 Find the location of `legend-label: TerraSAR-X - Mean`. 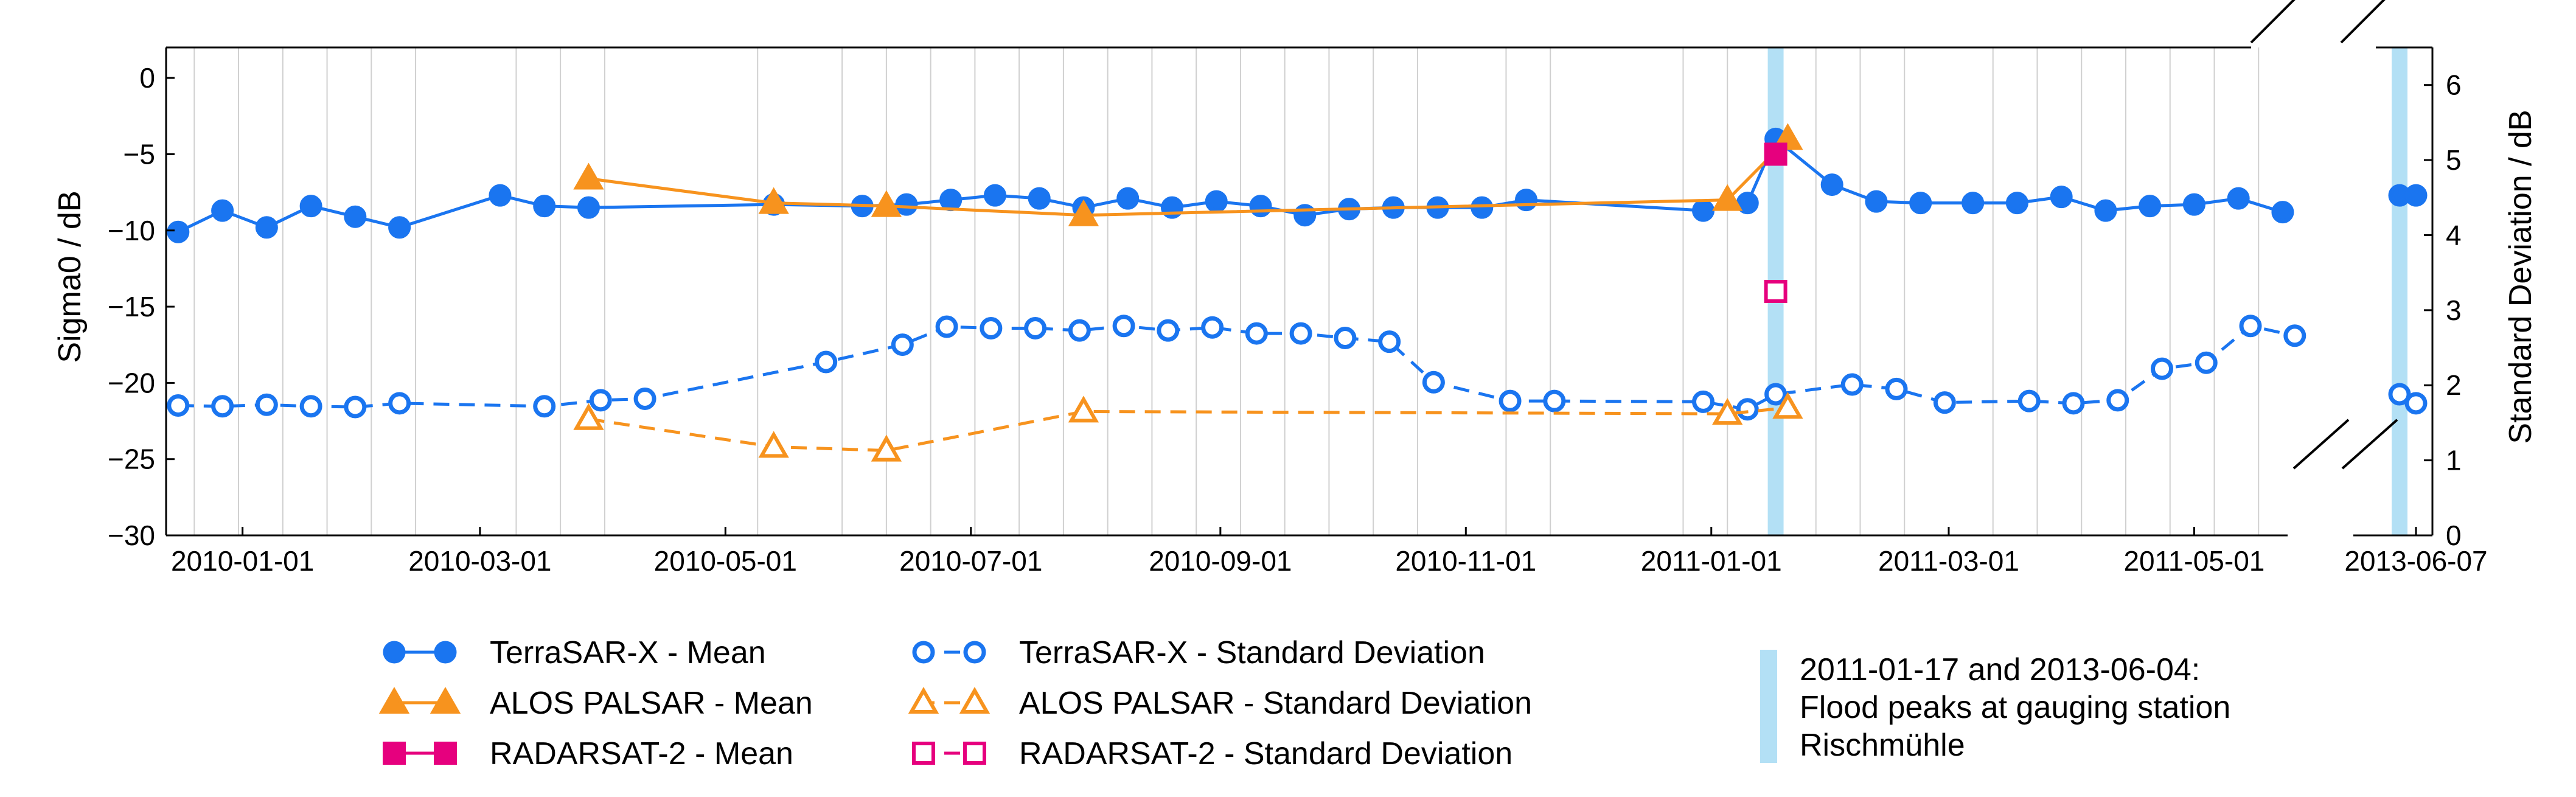

legend-label: TerraSAR-X - Mean is located at coordinates (628, 653).